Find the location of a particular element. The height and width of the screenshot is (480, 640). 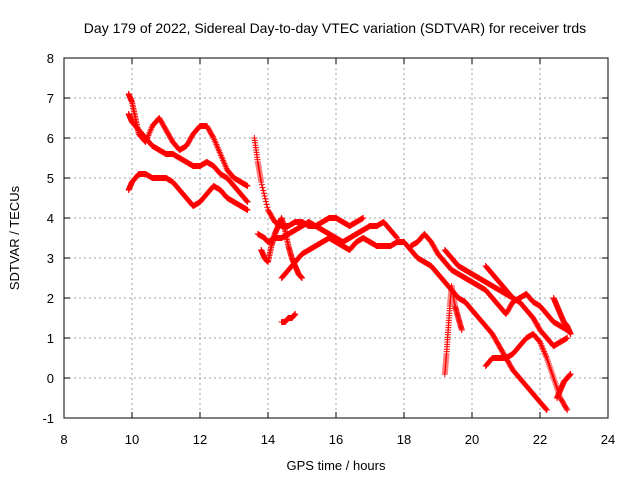

series-track-c is located at coordinates (188, 192).